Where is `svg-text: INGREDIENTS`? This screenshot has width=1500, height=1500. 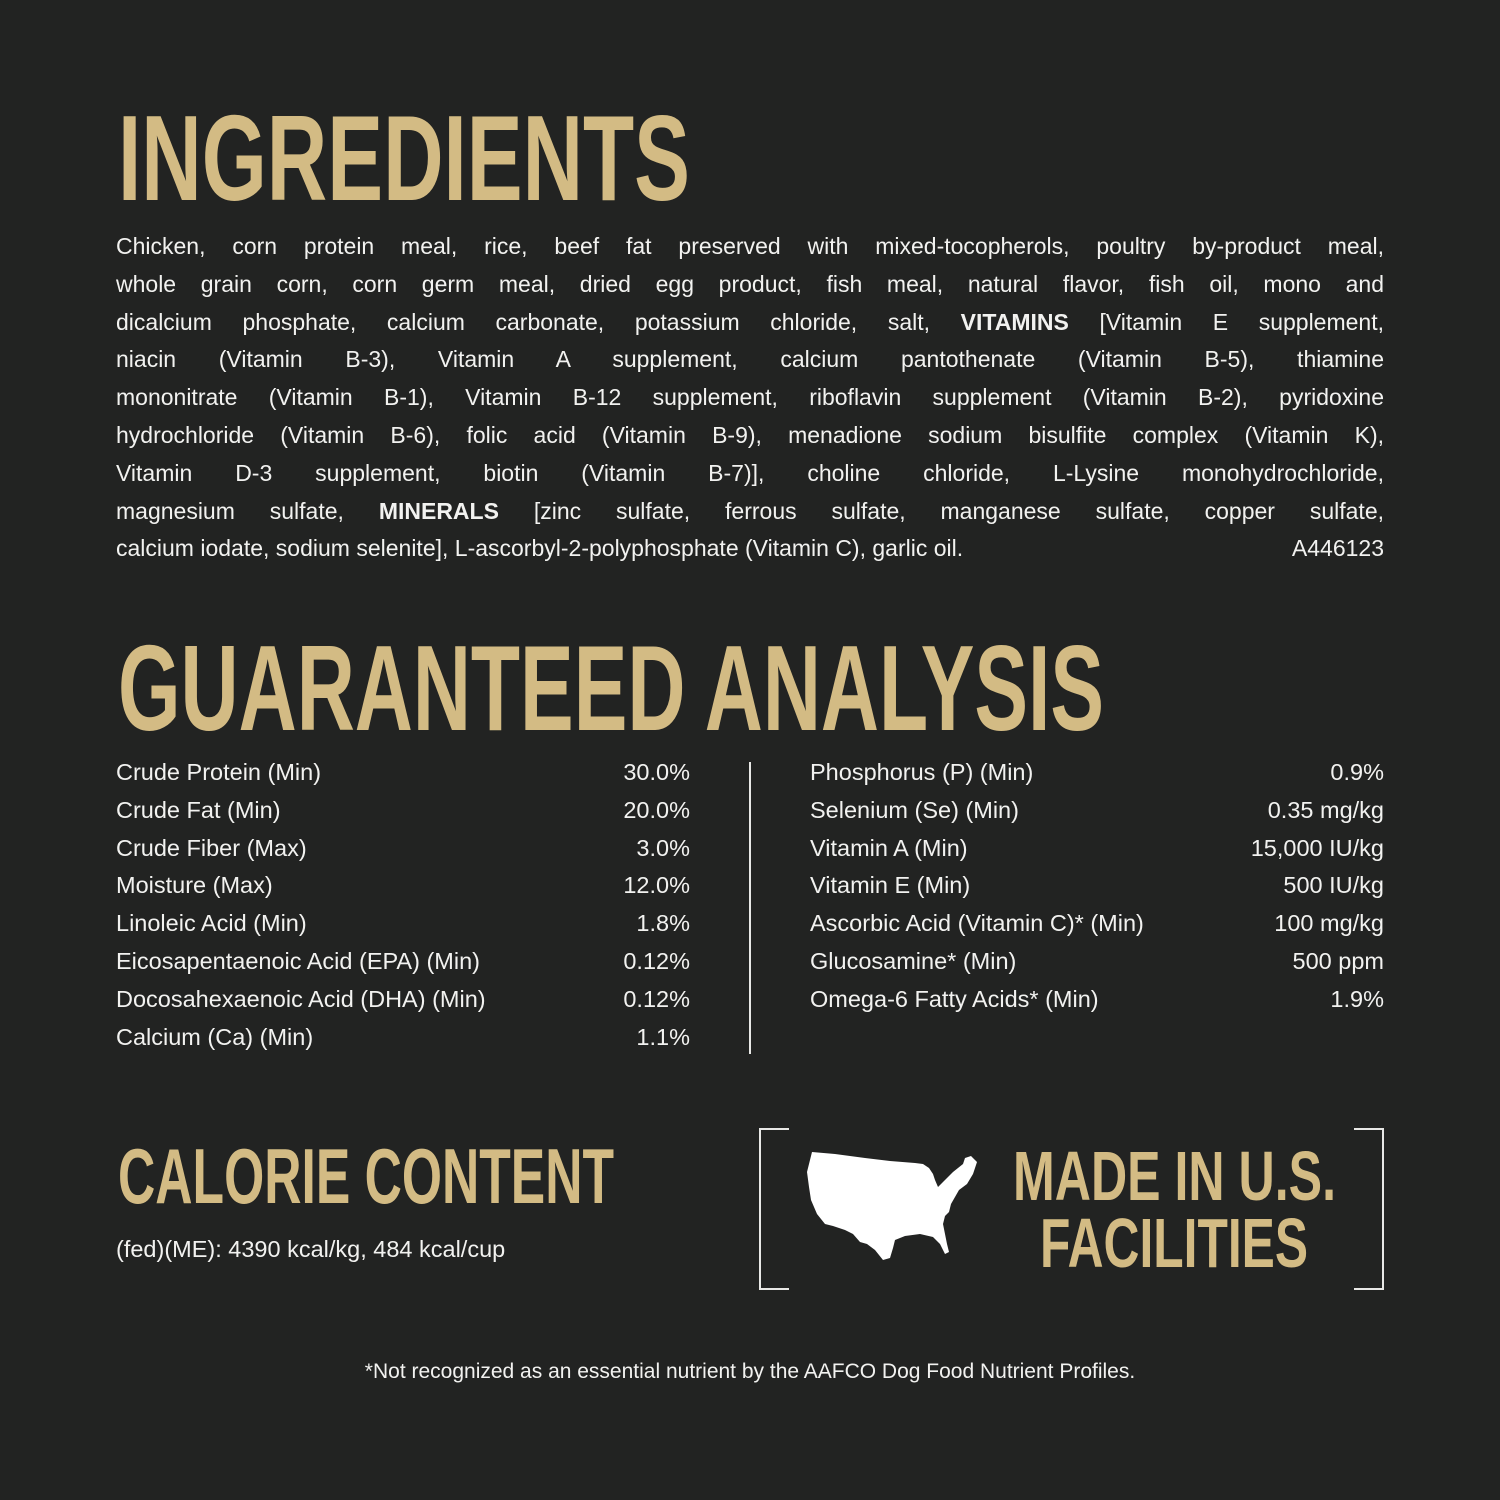 svg-text: INGREDIENTS is located at coordinates (404, 155).